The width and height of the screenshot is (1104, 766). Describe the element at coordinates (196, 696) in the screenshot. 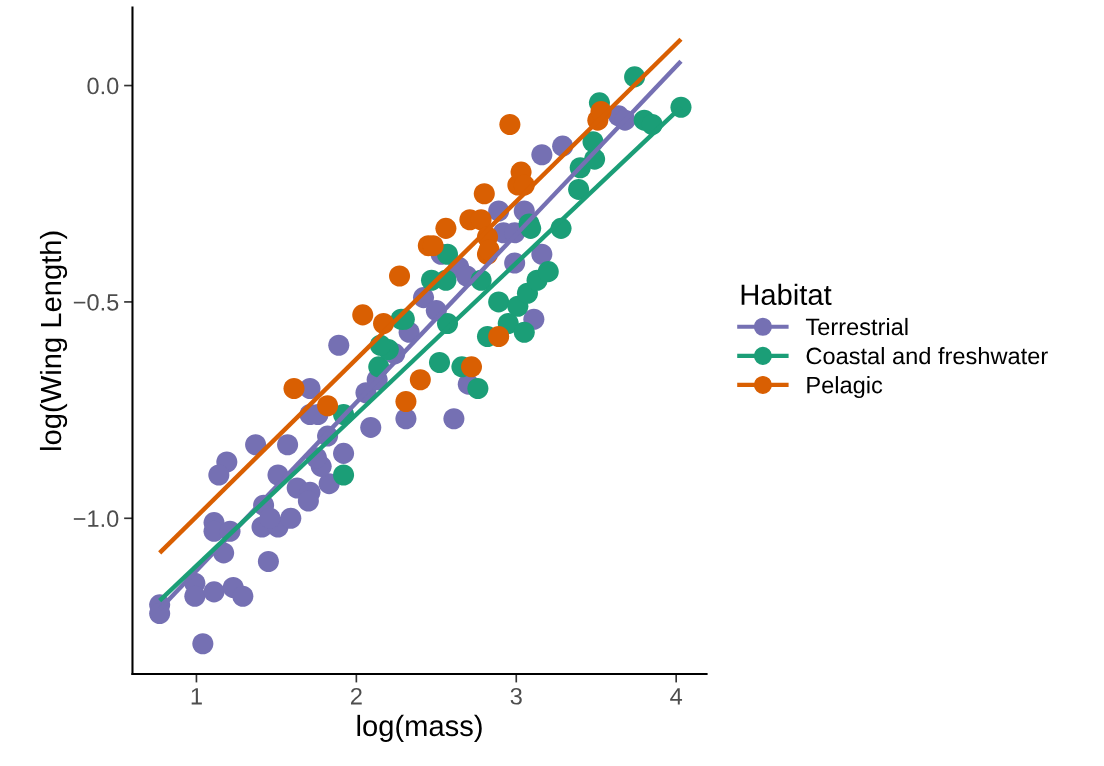

I see `x-tick-label: 1` at that location.